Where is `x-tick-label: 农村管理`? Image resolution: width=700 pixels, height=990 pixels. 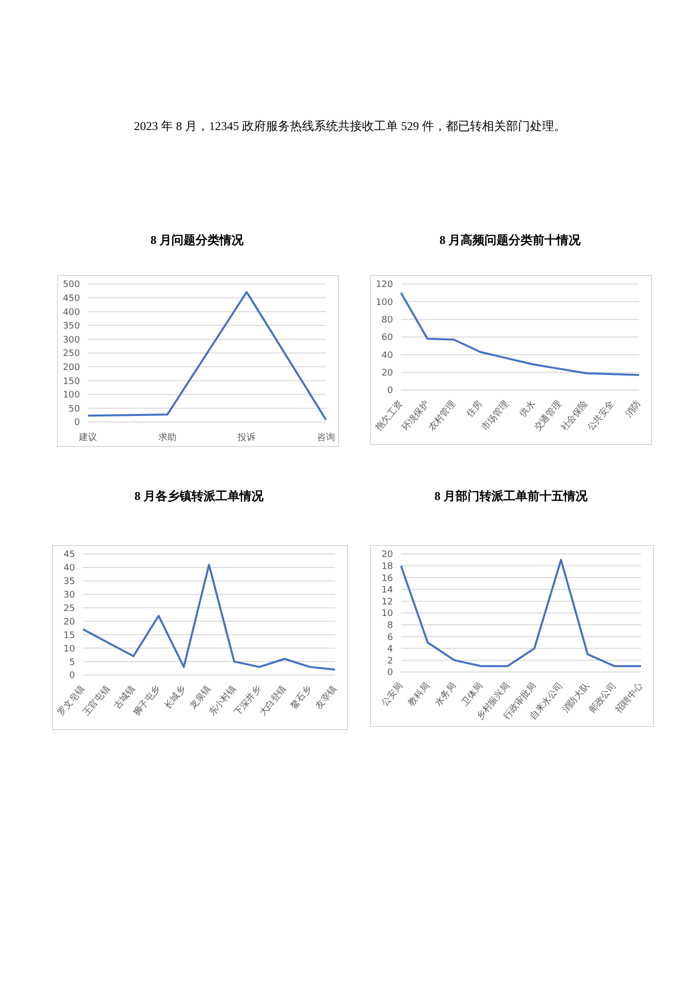 x-tick-label: 农村管理 is located at coordinates (442, 416).